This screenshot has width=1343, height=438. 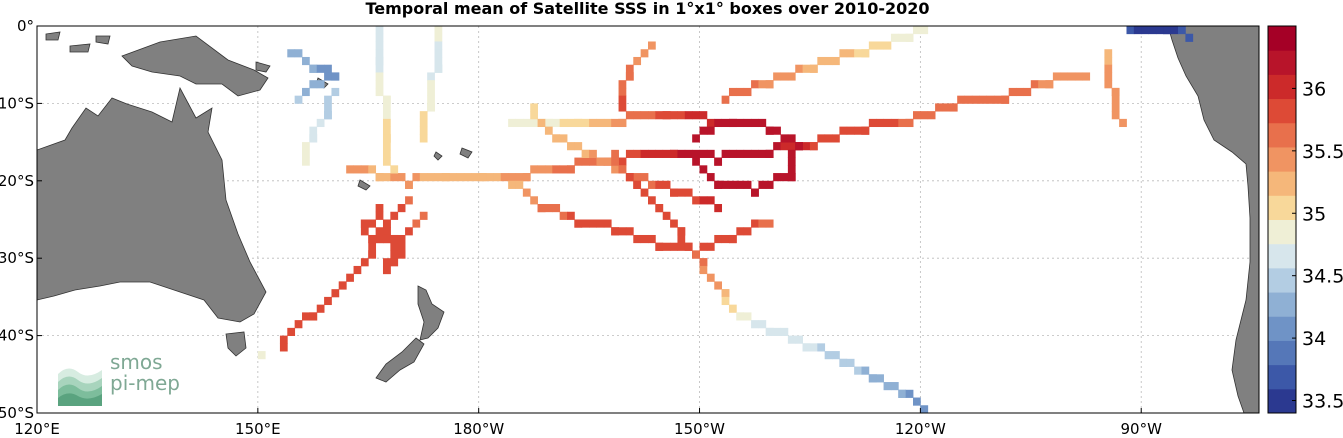 What do you see at coordinates (1213, 219) in the screenshot?
I see `south-america-land` at bounding box center [1213, 219].